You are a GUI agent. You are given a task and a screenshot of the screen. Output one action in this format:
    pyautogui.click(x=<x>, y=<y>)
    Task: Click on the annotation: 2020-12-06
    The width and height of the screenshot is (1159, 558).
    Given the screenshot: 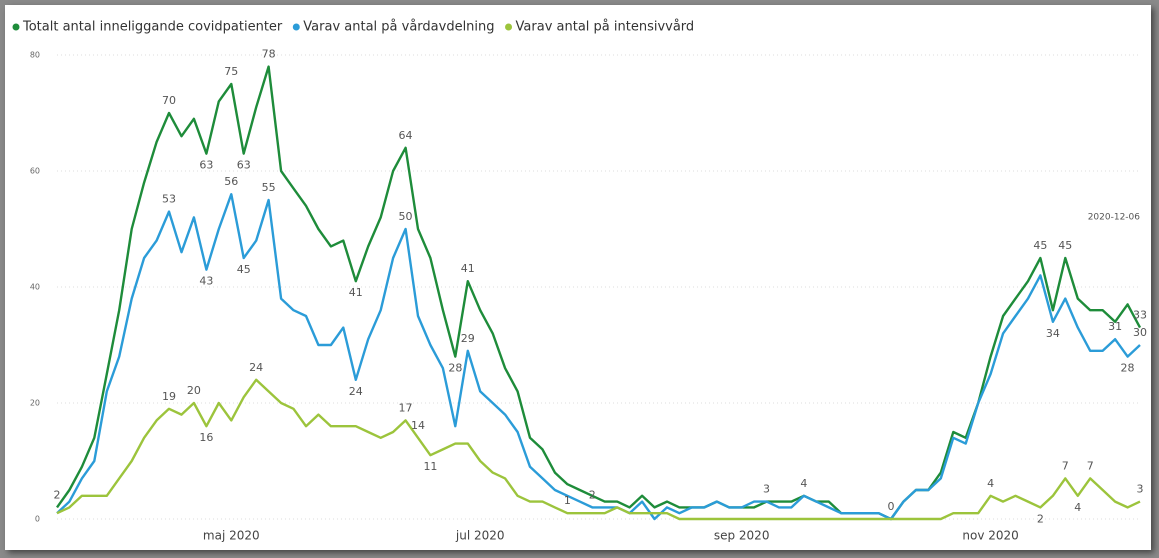 What is the action you would take?
    pyautogui.click(x=1114, y=218)
    